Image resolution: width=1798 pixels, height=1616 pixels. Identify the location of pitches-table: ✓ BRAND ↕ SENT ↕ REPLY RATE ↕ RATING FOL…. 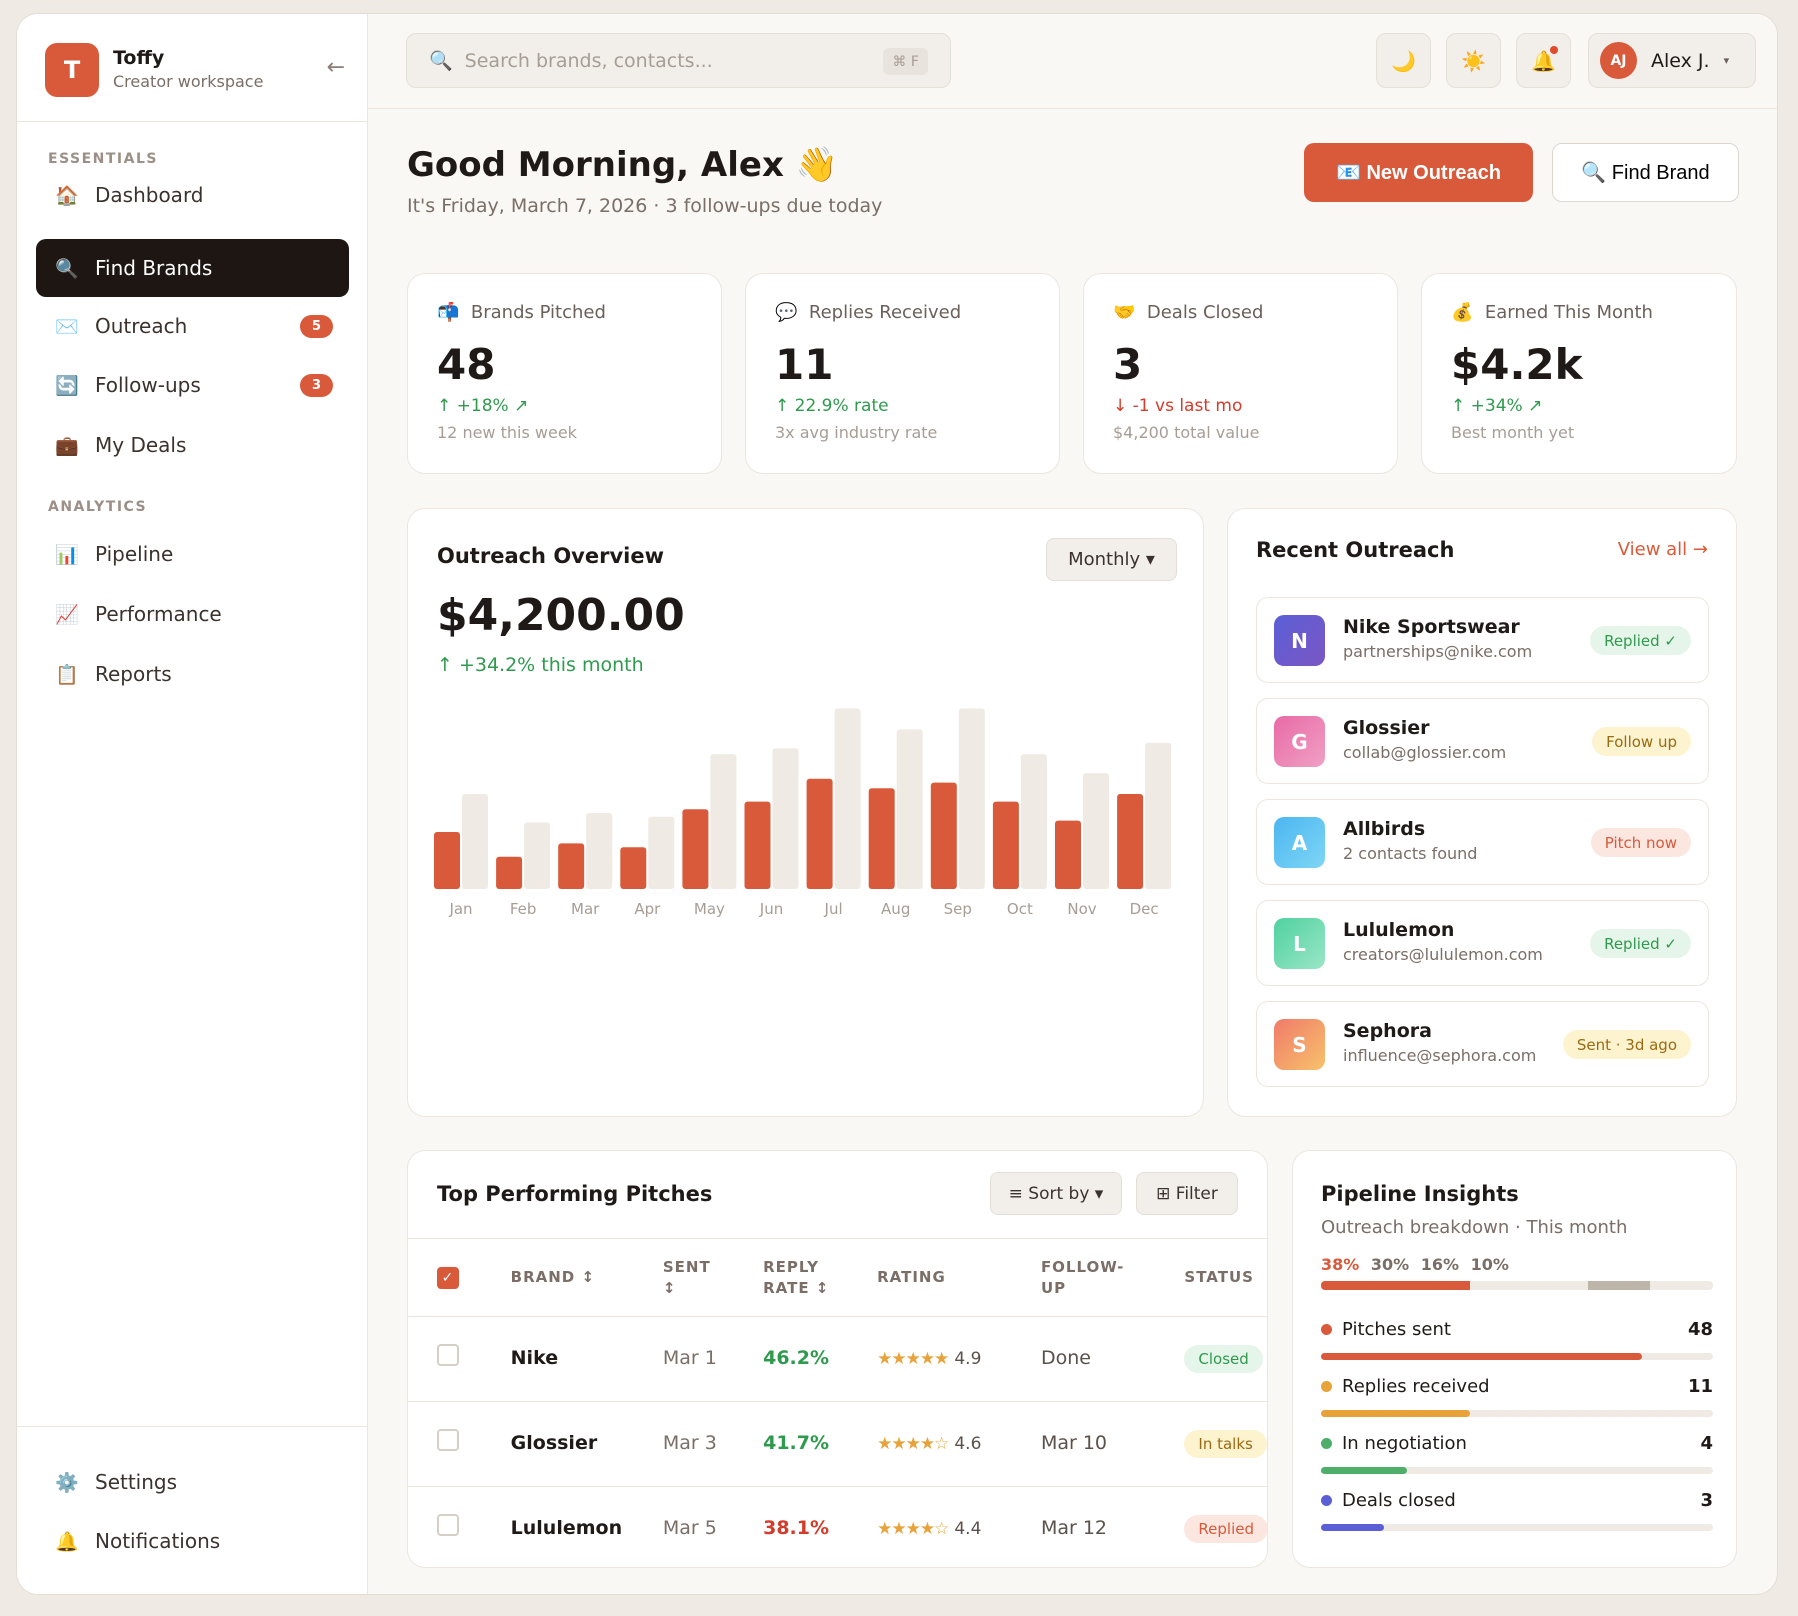
(837, 1402).